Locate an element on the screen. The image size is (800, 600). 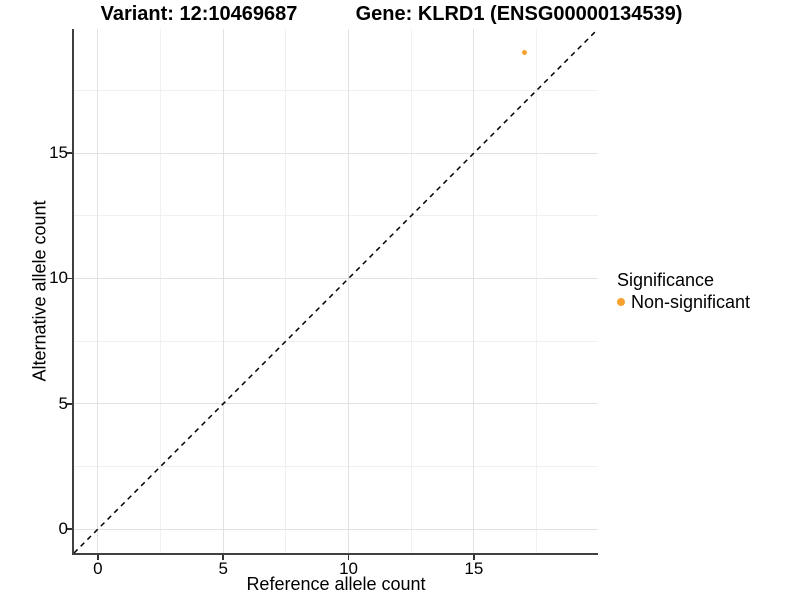
y-tick-label: 5 is located at coordinates (63, 403).